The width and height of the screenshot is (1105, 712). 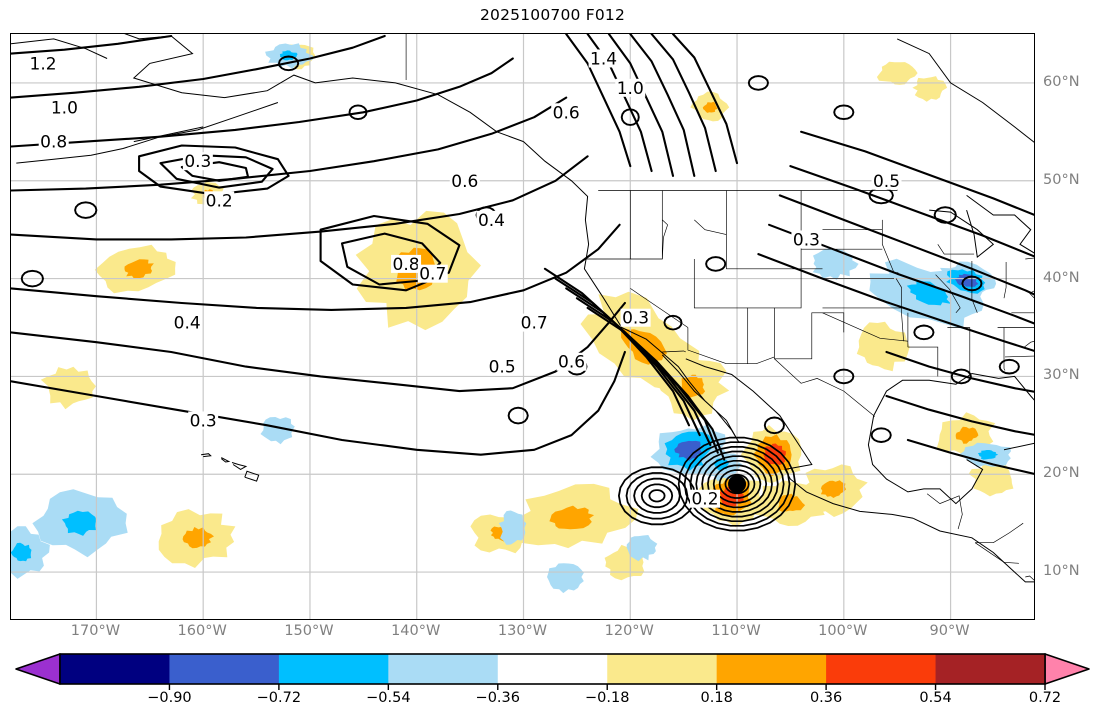 I want to click on colorbar-tick-label: 0.36, so click(x=826, y=698).